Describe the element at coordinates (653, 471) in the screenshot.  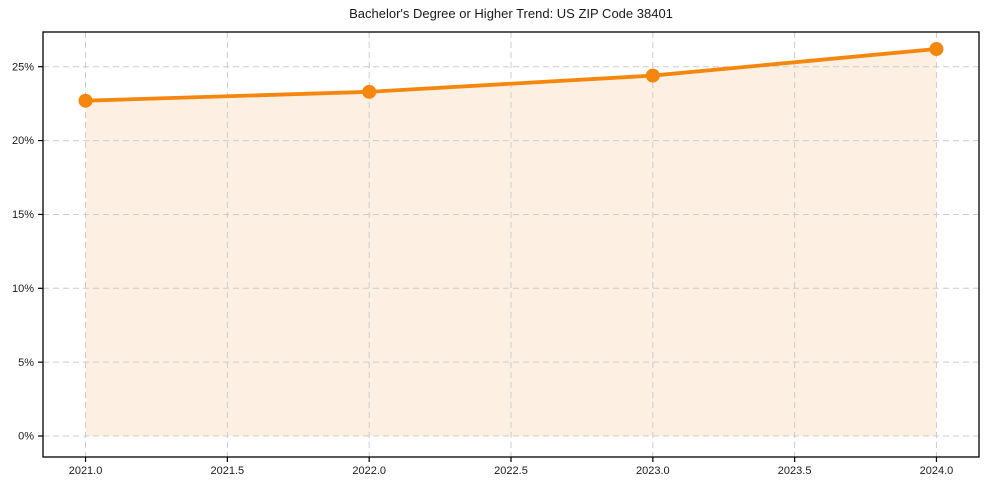
I see `x-tick-label: 2023.0` at that location.